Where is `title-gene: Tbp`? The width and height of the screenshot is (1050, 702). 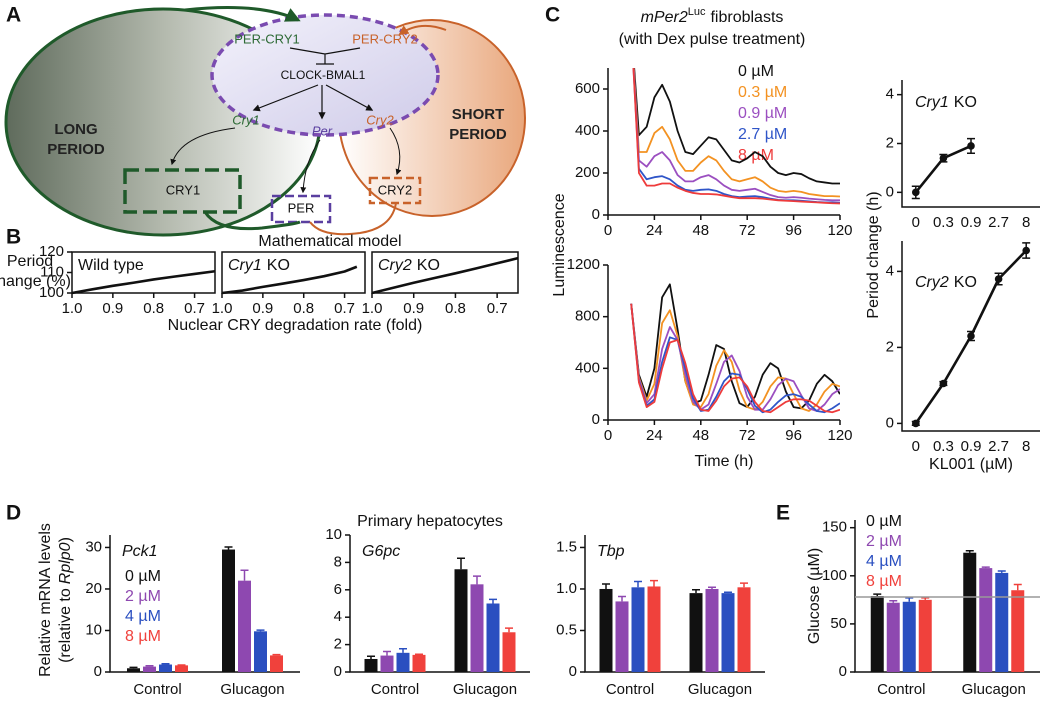
title-gene: Tbp is located at coordinates (611, 551).